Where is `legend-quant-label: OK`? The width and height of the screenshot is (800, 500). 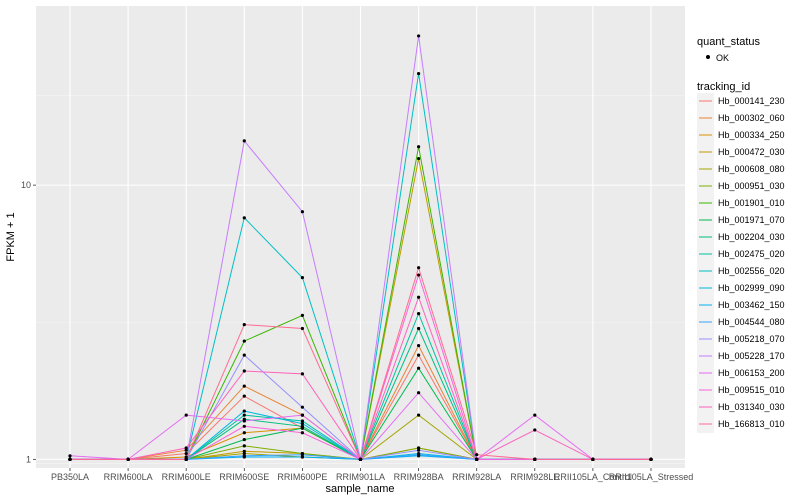
legend-quant-label: OK is located at coordinates (722, 58).